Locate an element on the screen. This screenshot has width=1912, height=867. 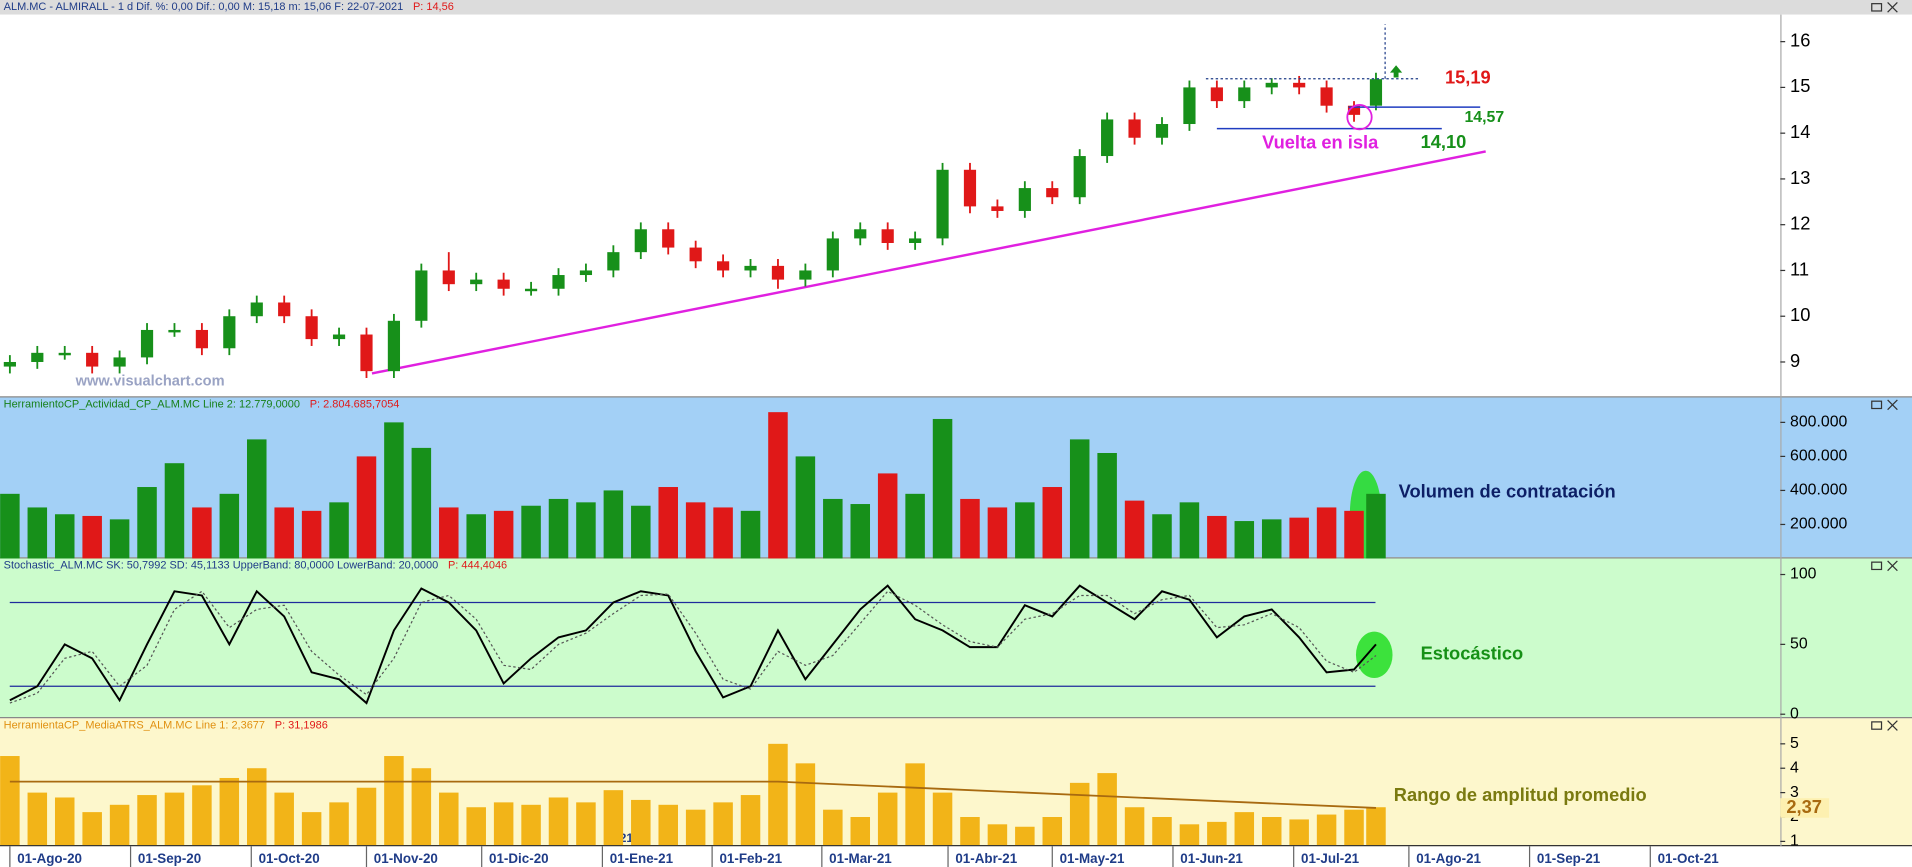
x-tick-label: 01-Sep-20 is located at coordinates (169, 858).